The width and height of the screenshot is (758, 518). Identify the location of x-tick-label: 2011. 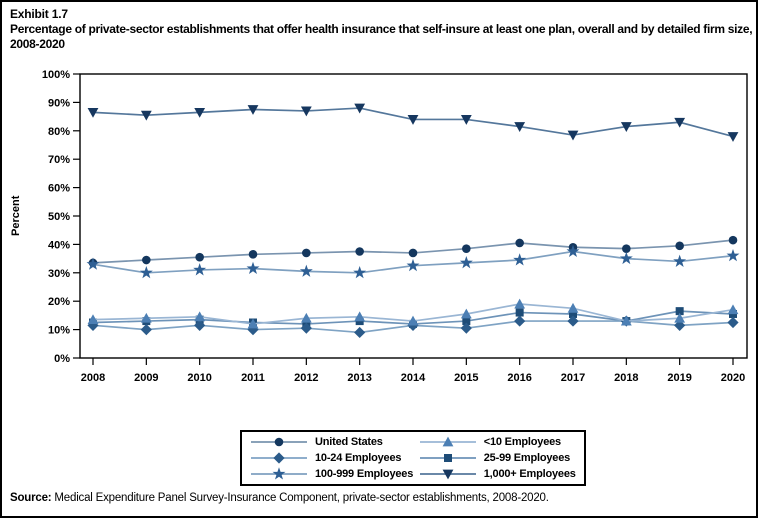
(253, 378).